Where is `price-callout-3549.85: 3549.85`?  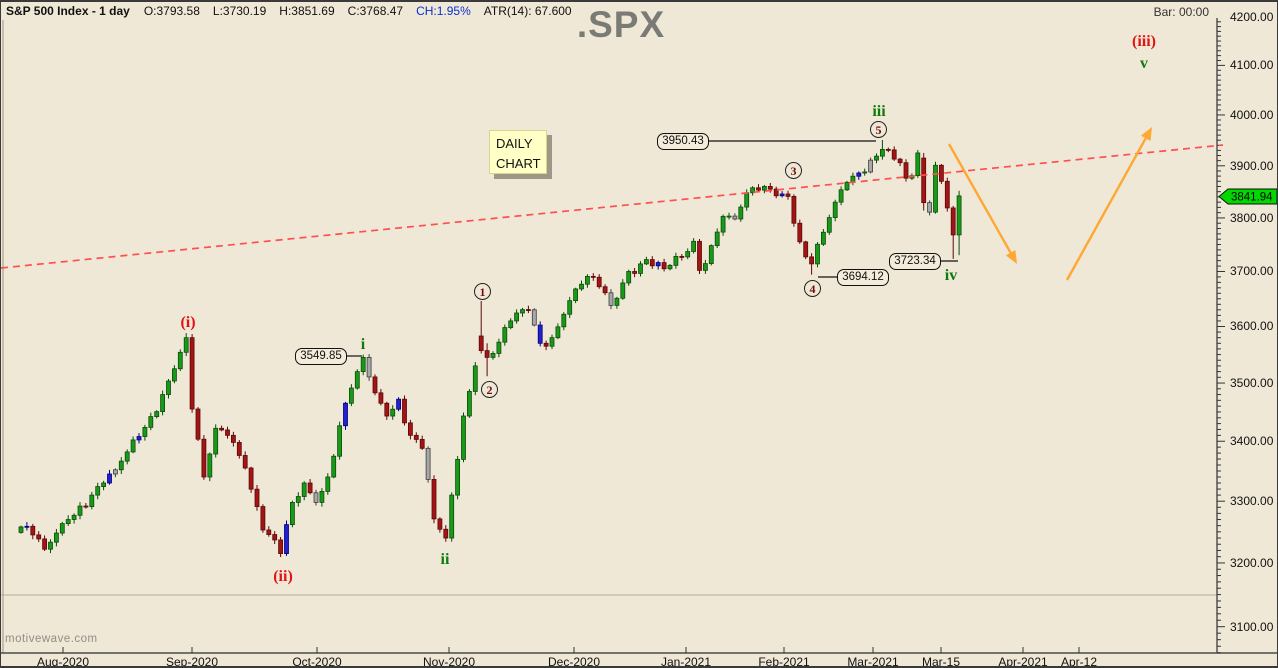 price-callout-3549.85: 3549.85 is located at coordinates (321, 356).